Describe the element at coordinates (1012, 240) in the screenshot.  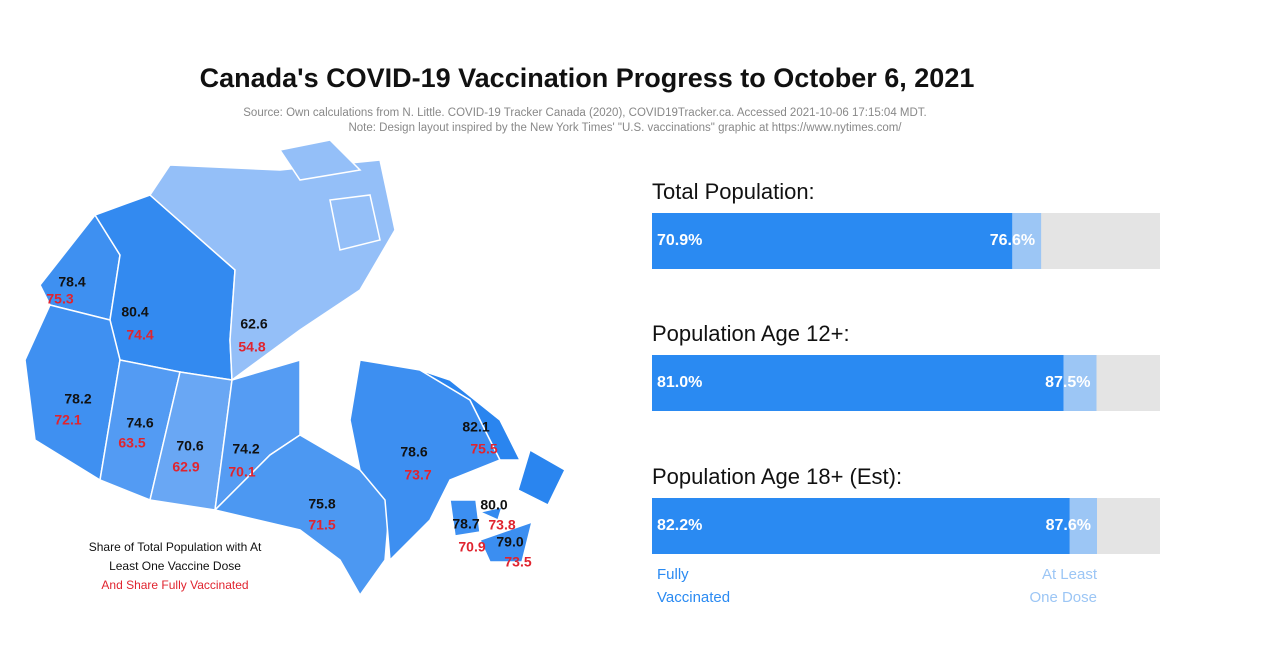
I see `value-label: 76.6%` at that location.